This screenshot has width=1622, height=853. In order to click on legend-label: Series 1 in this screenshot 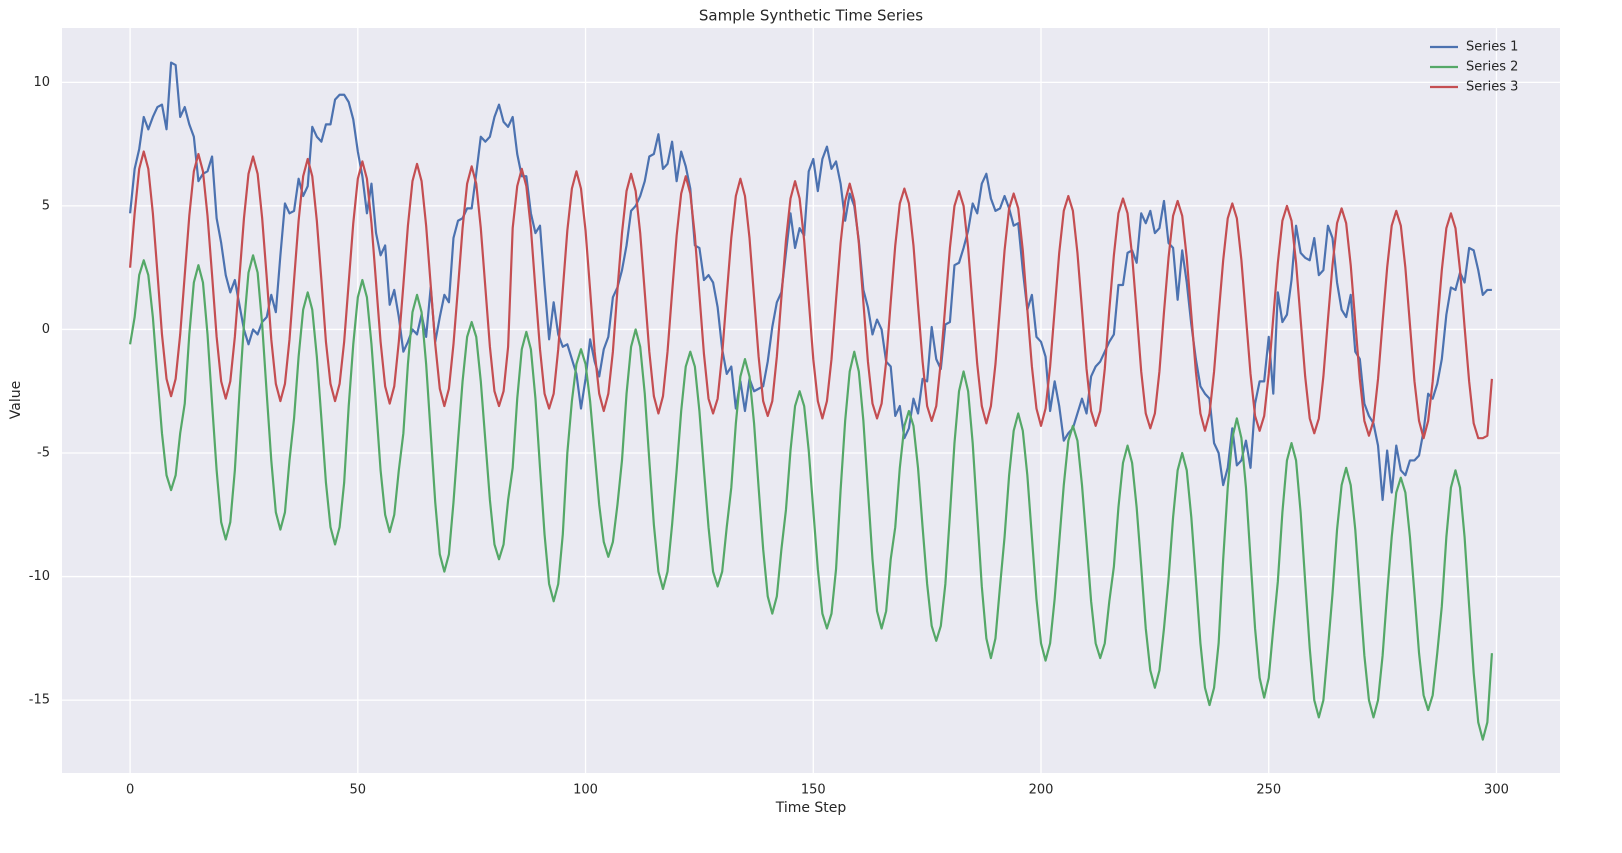, I will do `click(1492, 47)`.